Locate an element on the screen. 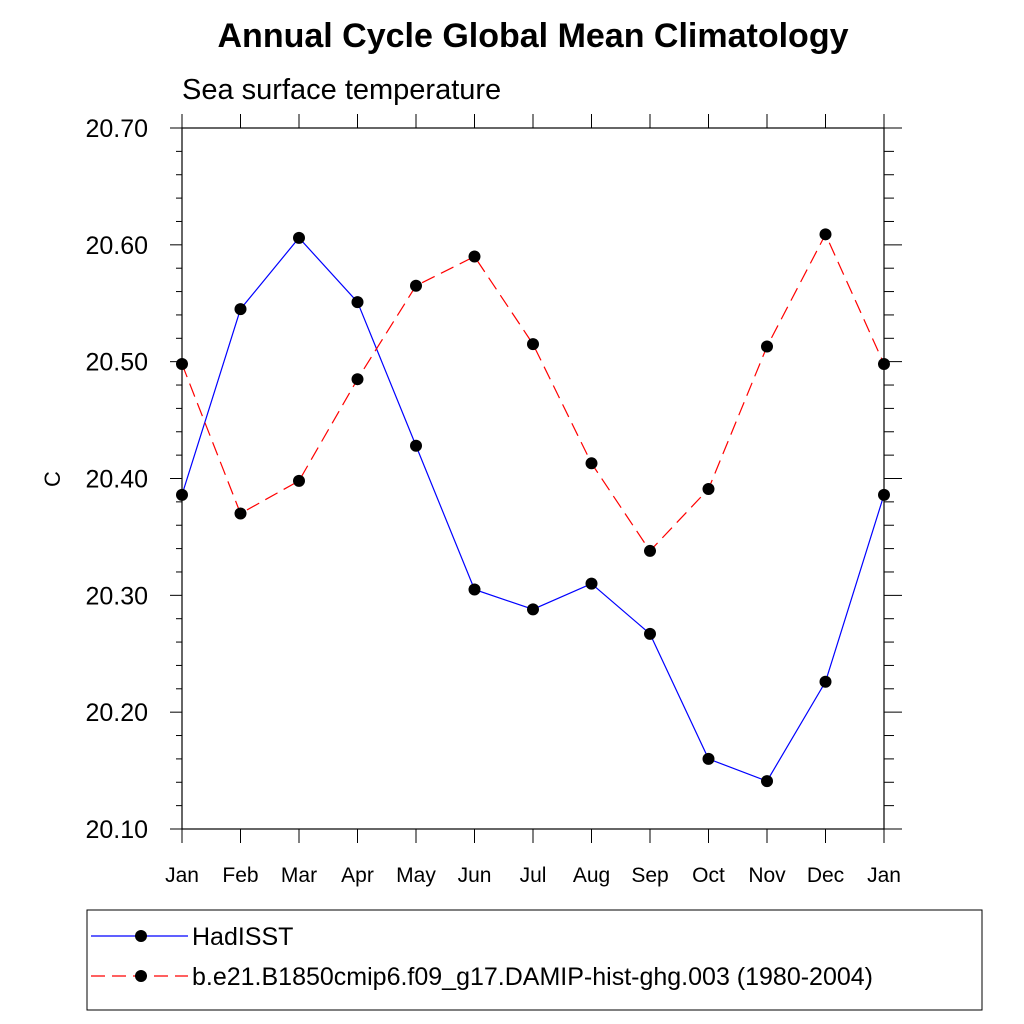  y-tick-label: 20.10 is located at coordinates (116, 830).